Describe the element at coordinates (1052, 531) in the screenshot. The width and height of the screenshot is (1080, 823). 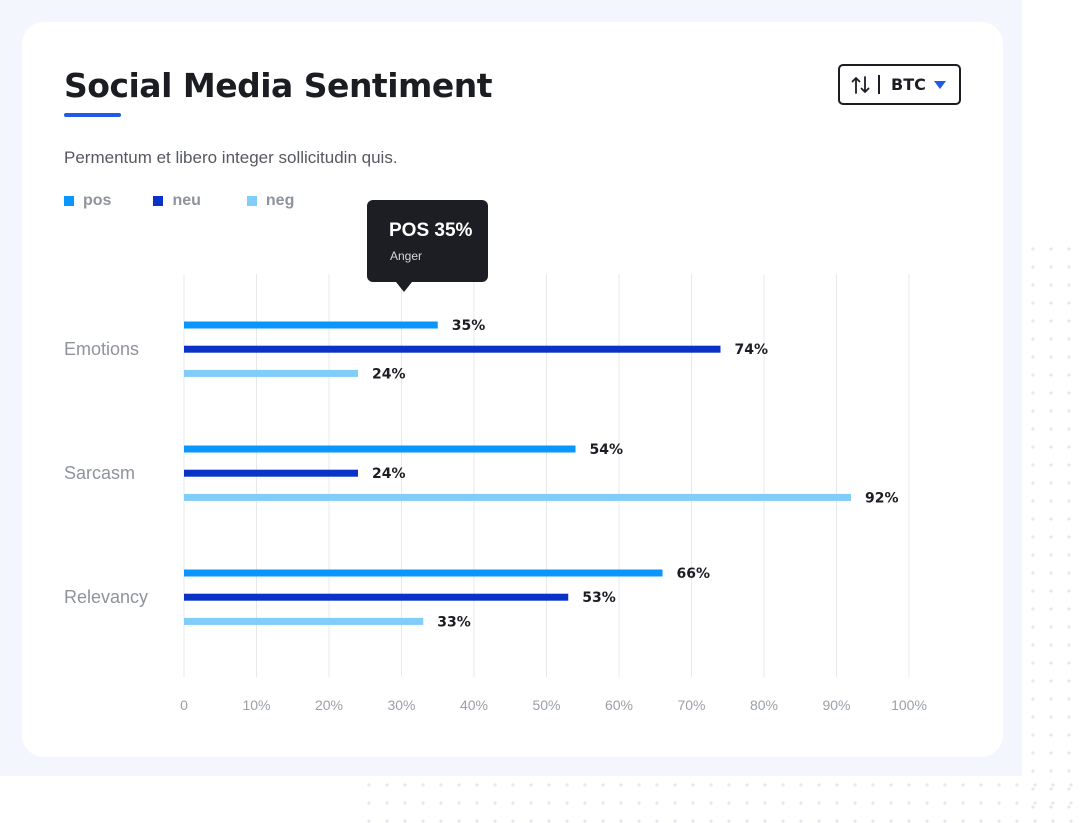
I see `dot-pattern-right` at that location.